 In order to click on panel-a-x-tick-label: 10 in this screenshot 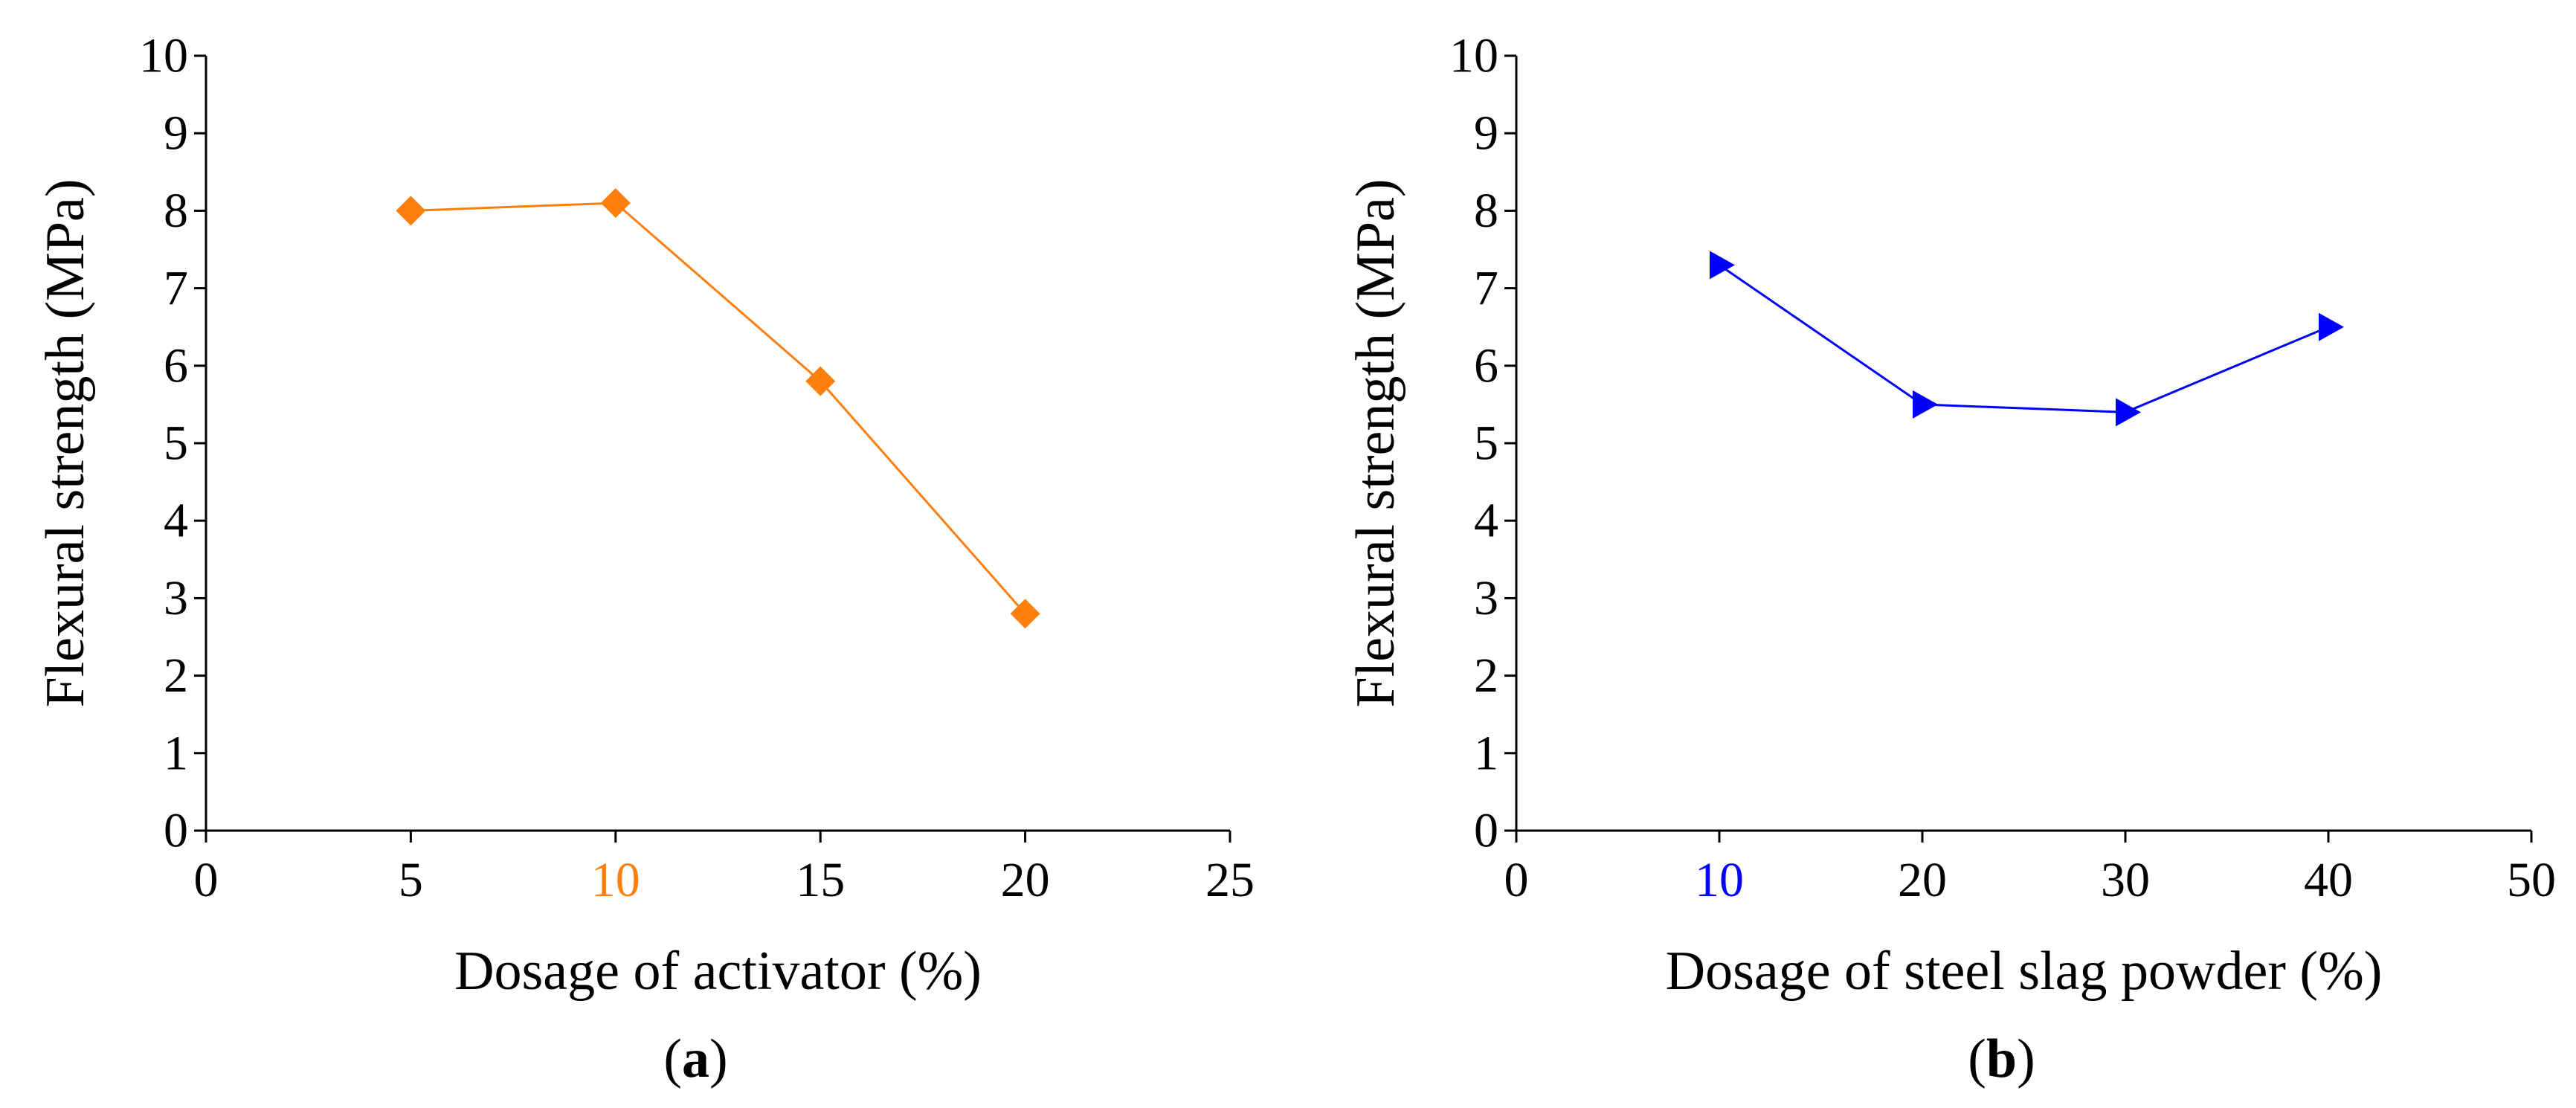, I will do `click(615, 880)`.